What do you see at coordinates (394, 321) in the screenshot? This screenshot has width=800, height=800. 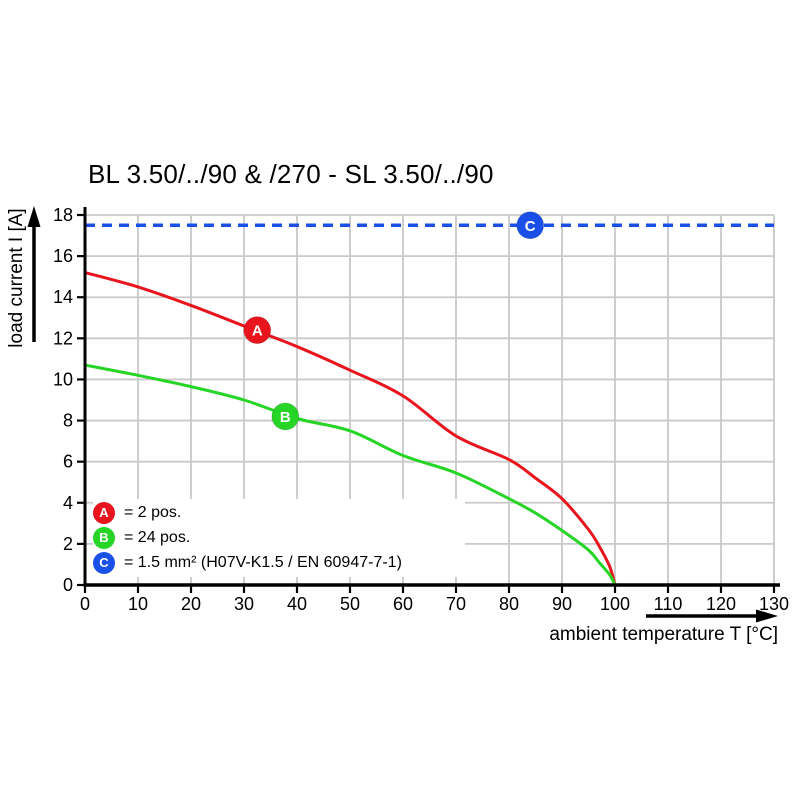 I see `curve-markers: A B C` at bounding box center [394, 321].